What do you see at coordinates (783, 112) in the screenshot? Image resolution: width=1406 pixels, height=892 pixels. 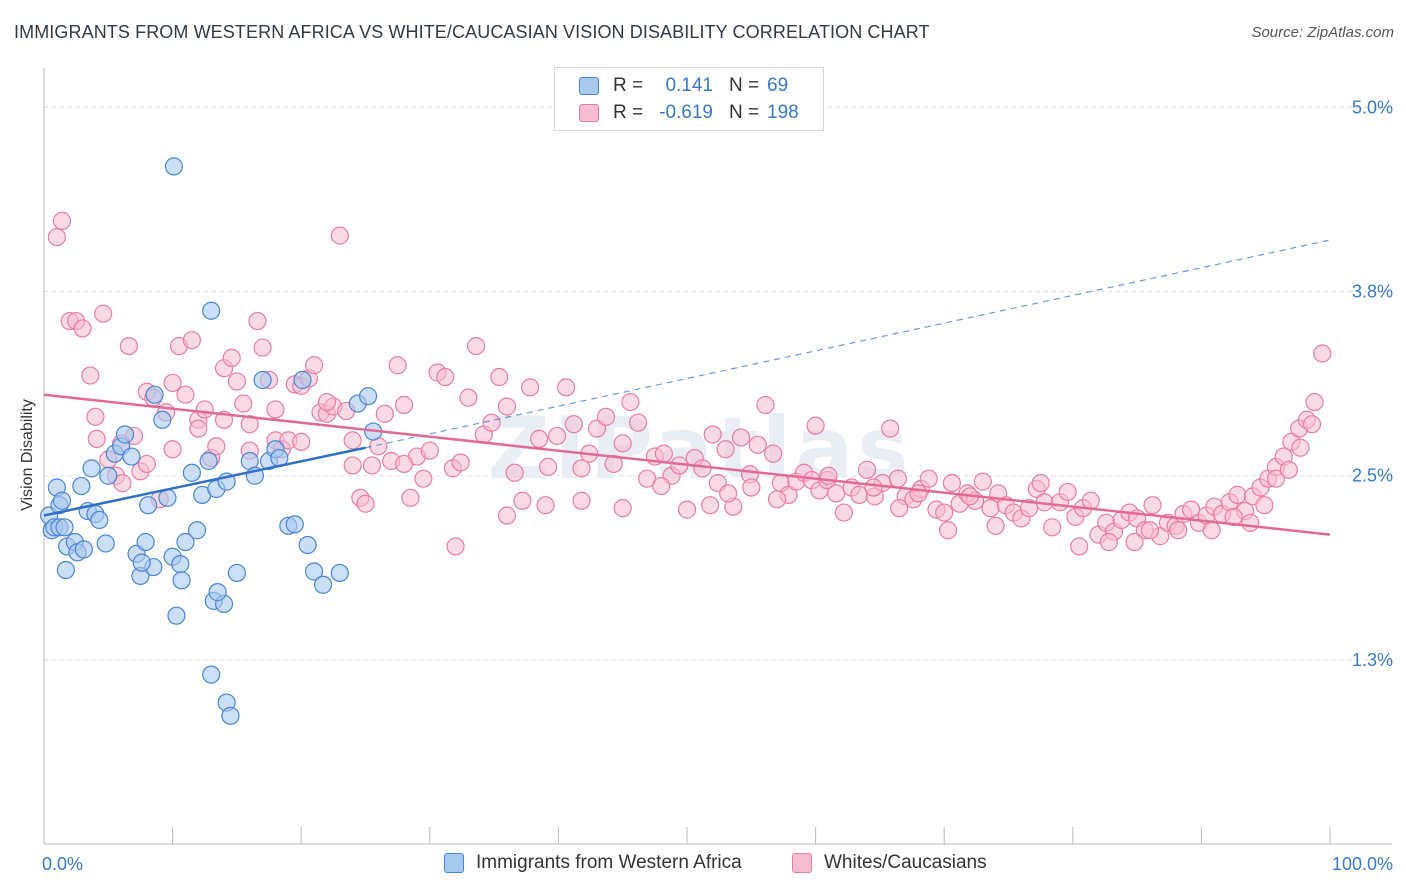 I see `legend-n-value: 198` at bounding box center [783, 112].